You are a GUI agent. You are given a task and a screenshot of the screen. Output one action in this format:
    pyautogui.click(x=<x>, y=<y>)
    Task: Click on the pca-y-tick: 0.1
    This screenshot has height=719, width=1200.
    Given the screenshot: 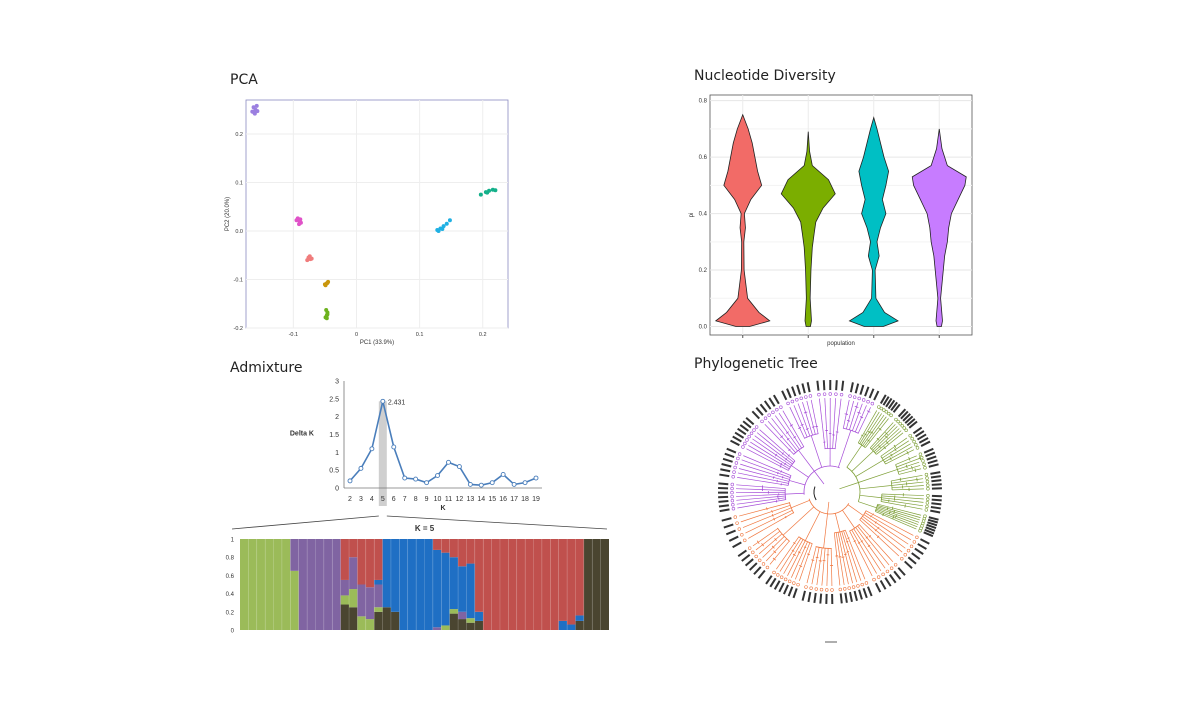 What is the action you would take?
    pyautogui.click(x=239, y=183)
    